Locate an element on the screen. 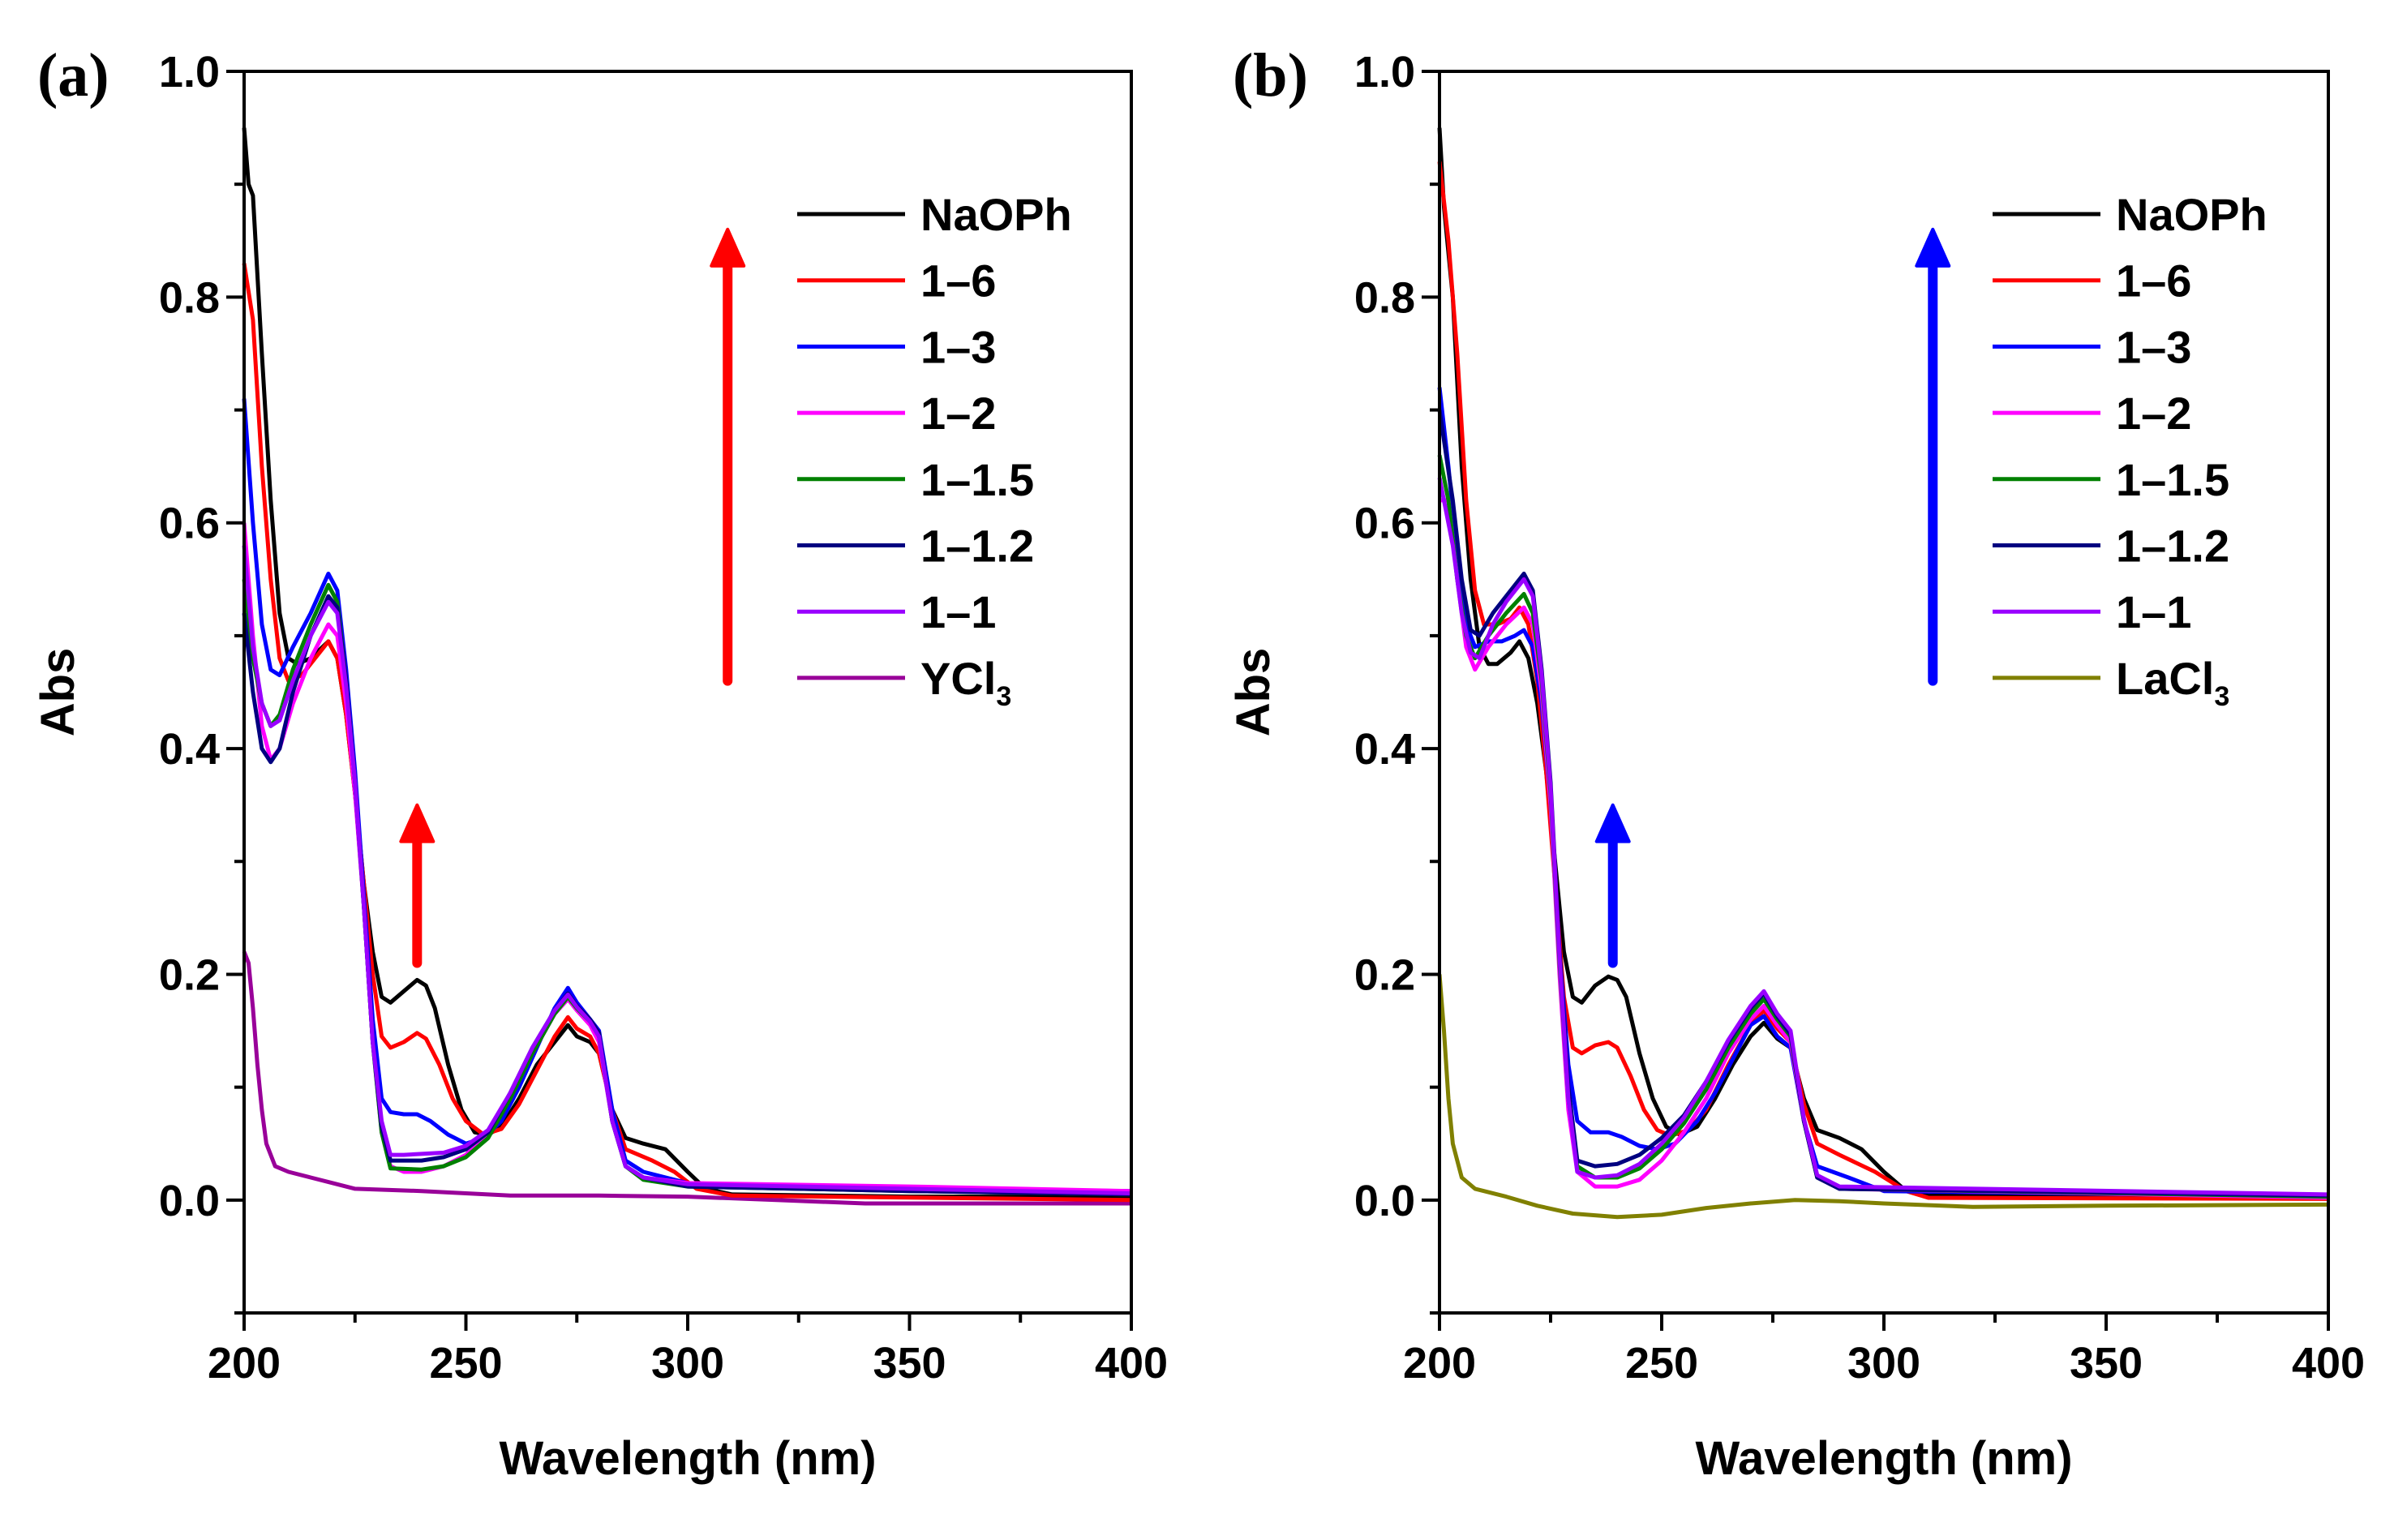 The height and width of the screenshot is (1540, 2407). panel-label: (b) is located at coordinates (1270, 75).